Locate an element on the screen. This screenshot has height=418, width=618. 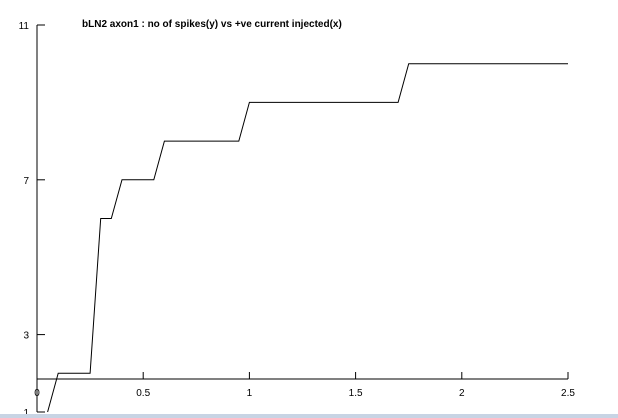
x-tick-label: 2.5 is located at coordinates (568, 393).